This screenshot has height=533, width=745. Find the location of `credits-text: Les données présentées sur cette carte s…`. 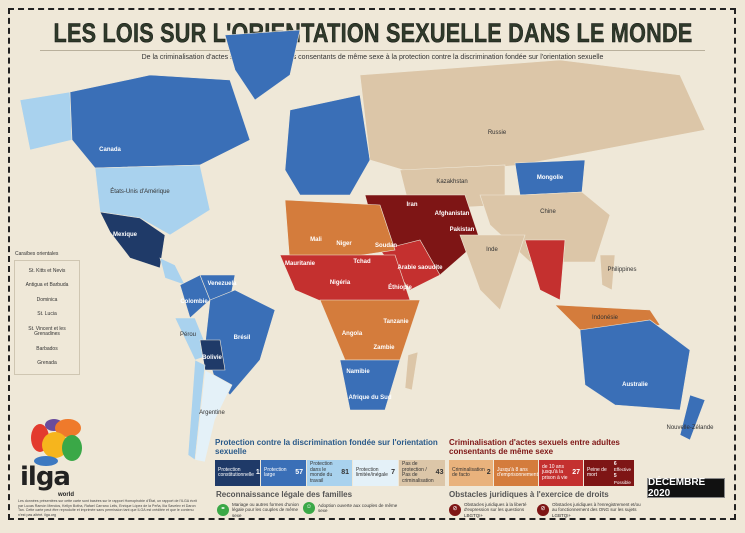

credits-text: Les données présentées sur cette carte s… is located at coordinates (107, 508).